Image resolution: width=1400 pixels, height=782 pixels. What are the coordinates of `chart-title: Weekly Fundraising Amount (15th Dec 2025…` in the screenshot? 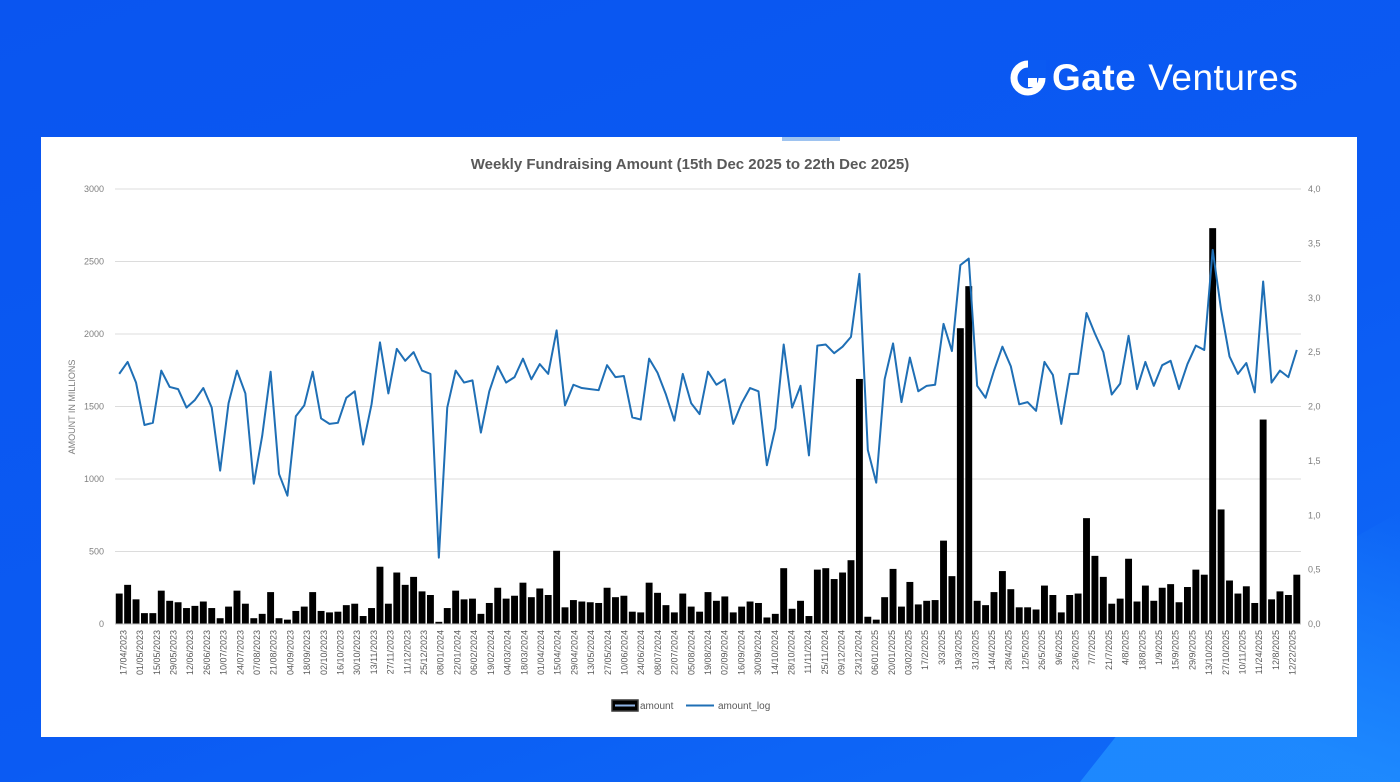 It's located at (690, 164).